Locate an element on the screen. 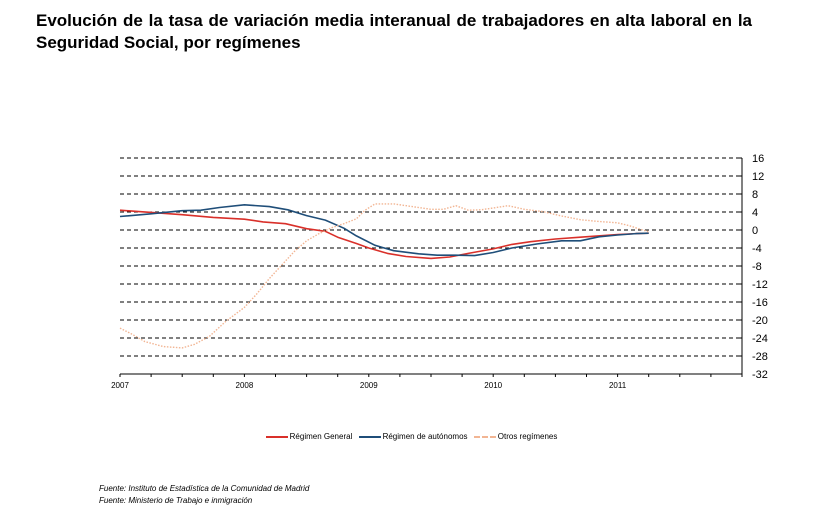 This screenshot has width=823, height=531. legend-swatch-regimen-general is located at coordinates (276, 436).